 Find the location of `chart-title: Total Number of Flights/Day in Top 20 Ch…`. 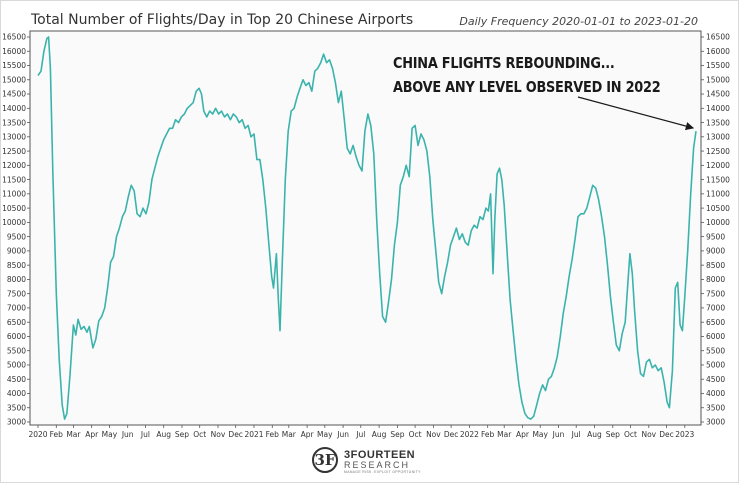

chart-title: Total Number of Flights/Day in Top 20 Ch… is located at coordinates (222, 20).